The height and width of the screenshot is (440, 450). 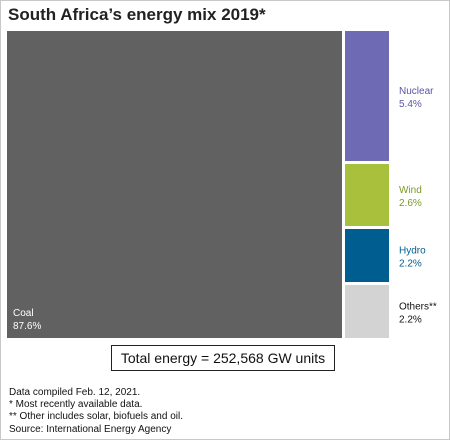 I want to click on footnote-source: Source: International Energy Agency, so click(x=90, y=429).